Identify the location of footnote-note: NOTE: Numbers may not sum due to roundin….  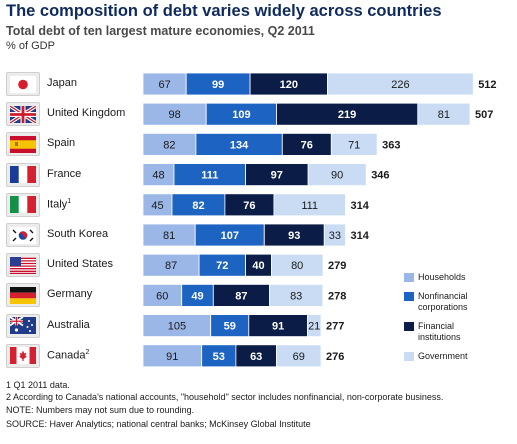
(100, 410).